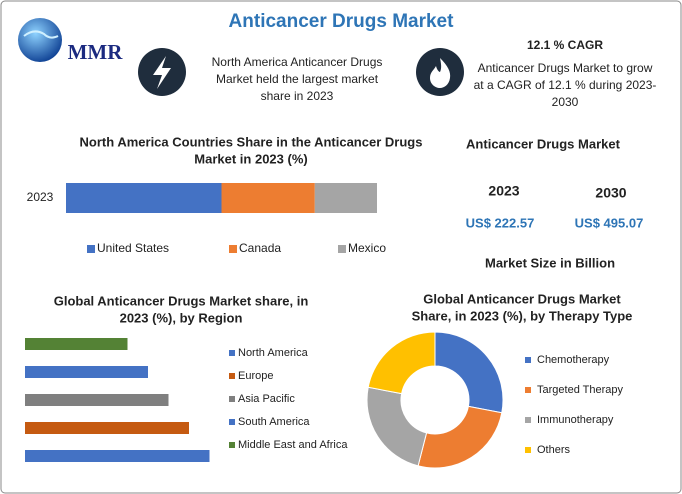  Describe the element at coordinates (255, 376) in the screenshot. I see `legend-label: Europe` at that location.